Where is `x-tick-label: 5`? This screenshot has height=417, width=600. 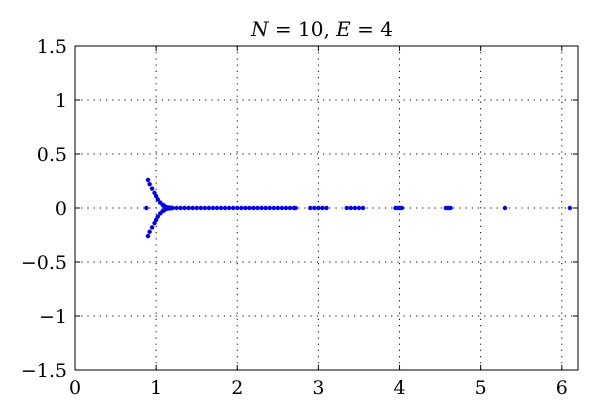
x-tick-label: 5 is located at coordinates (481, 388).